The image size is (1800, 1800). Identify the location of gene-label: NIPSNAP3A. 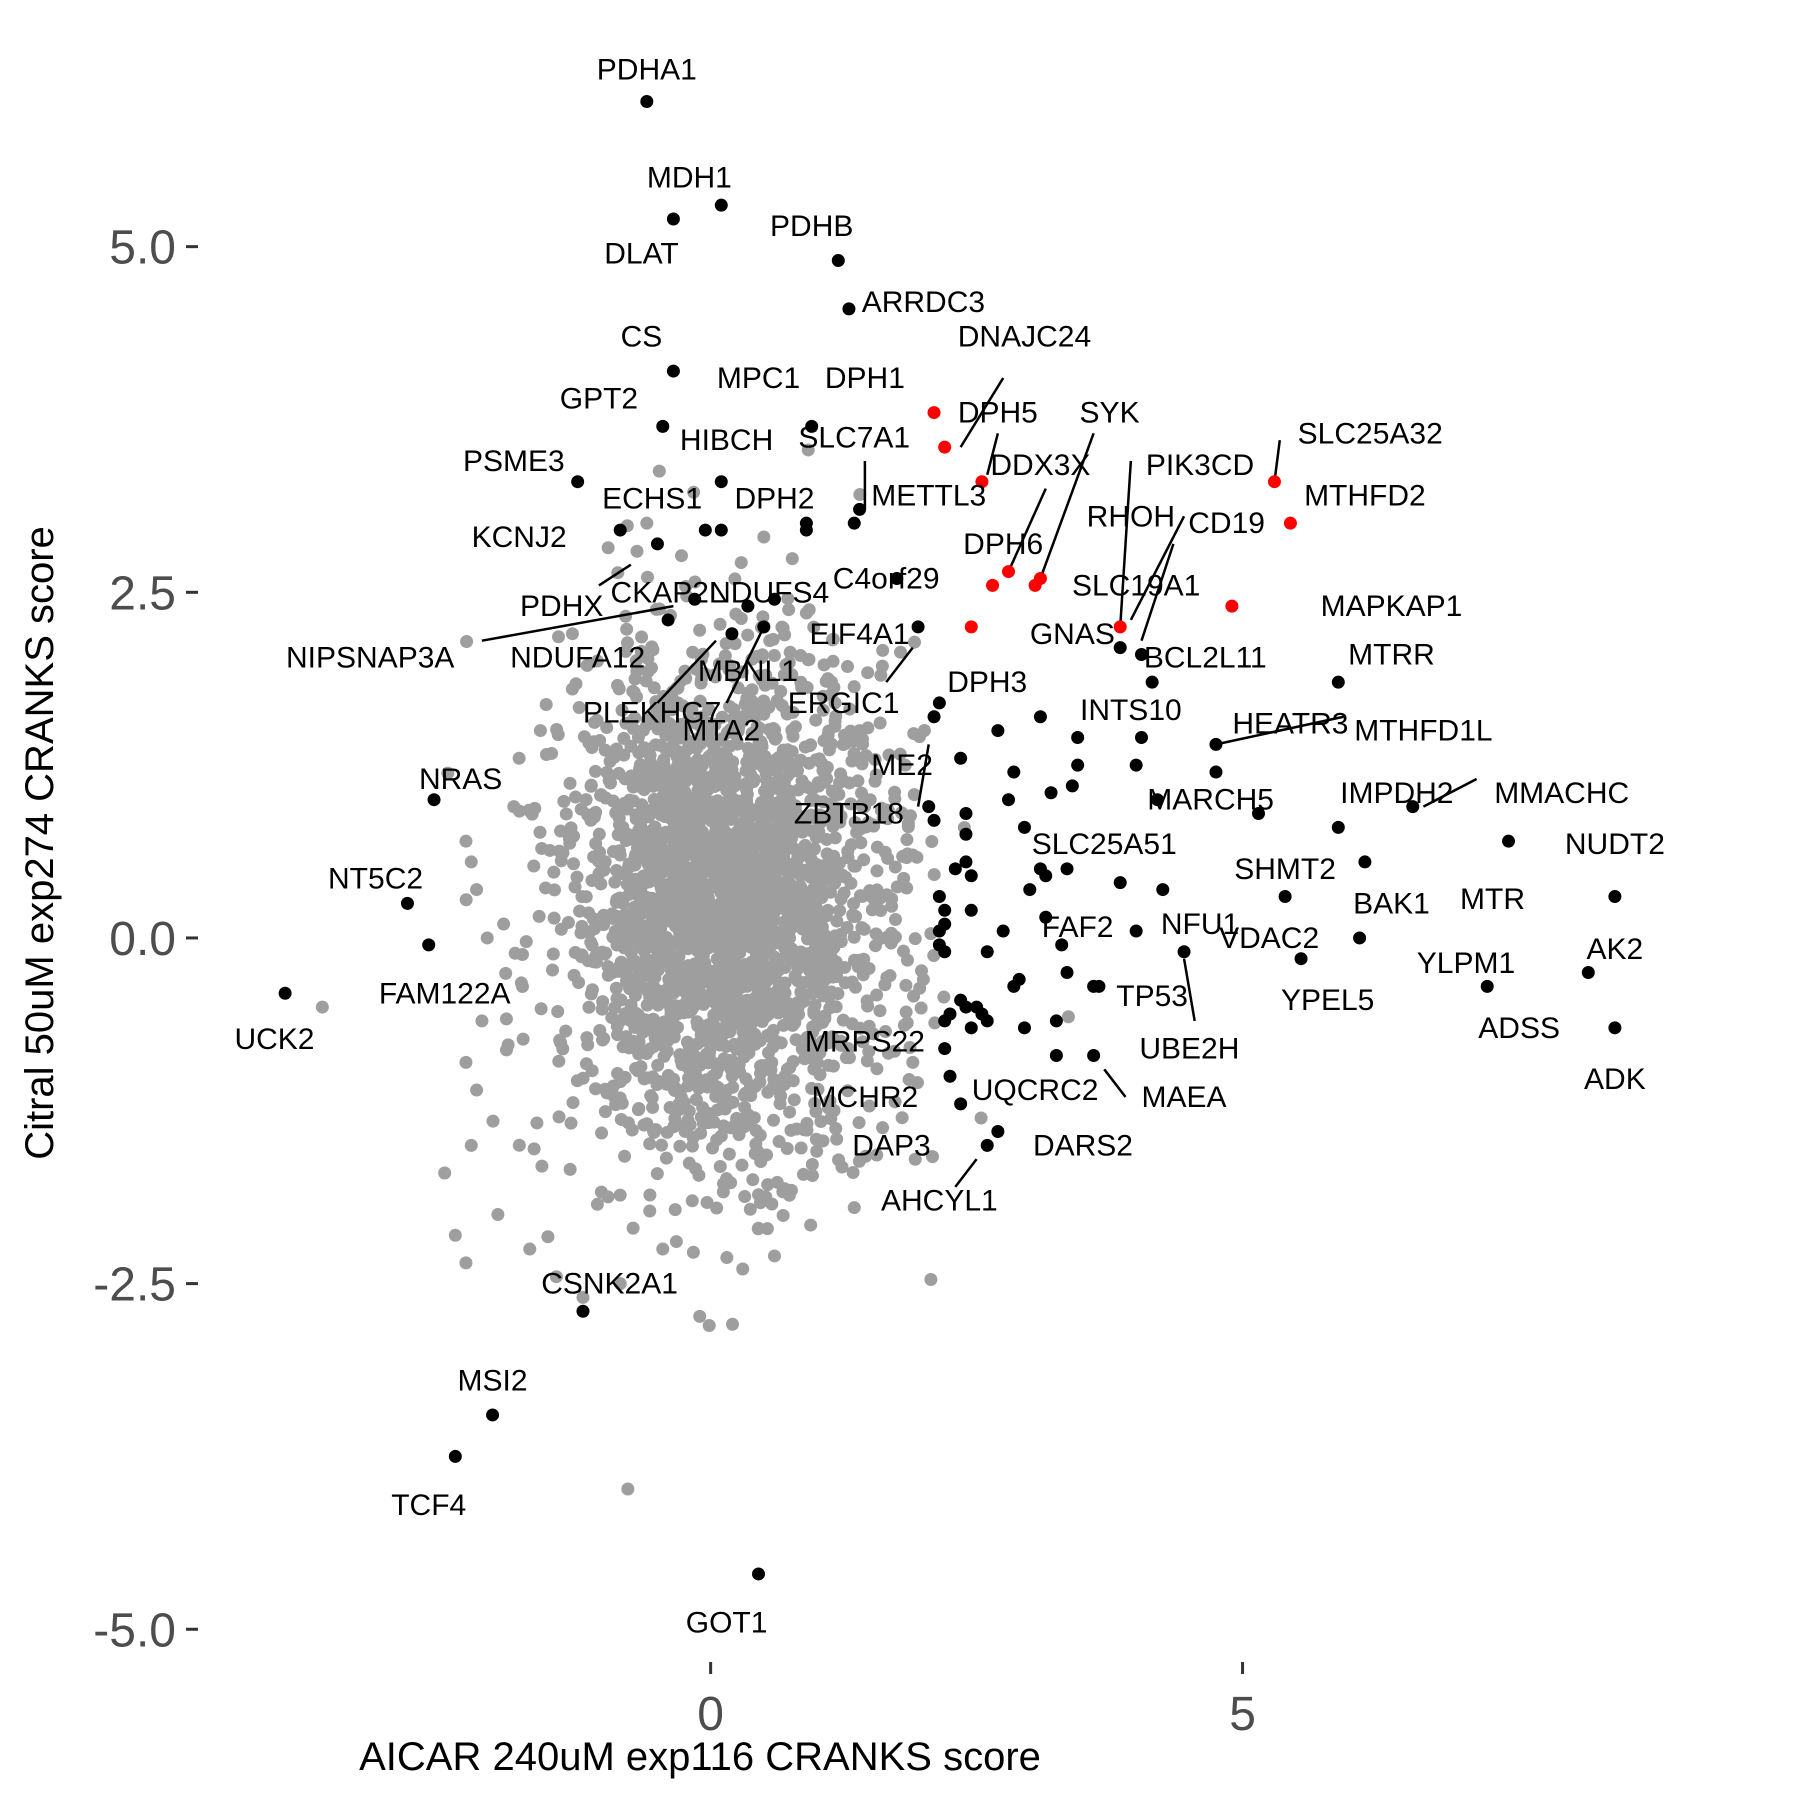
(370, 657).